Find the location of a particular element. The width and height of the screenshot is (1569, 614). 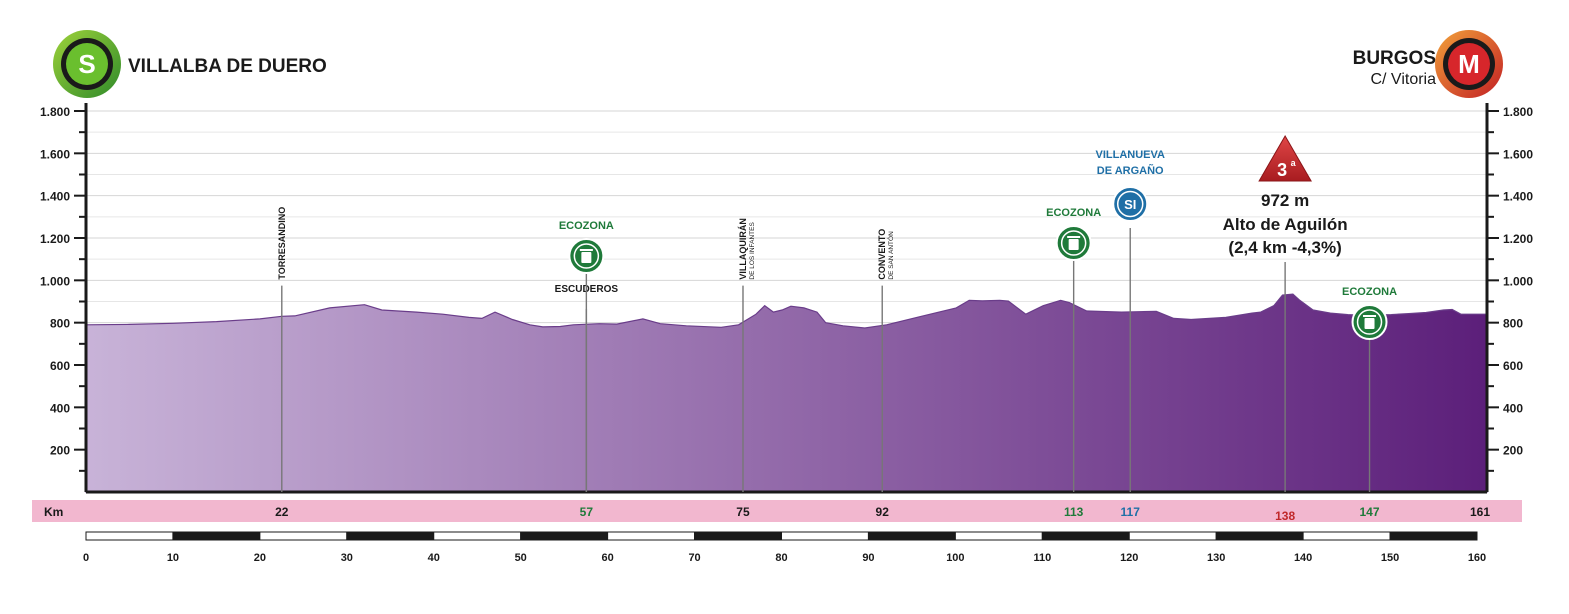

place-label-group: CONVENTO DE SAN ANTÓN is located at coordinates (886, 254).